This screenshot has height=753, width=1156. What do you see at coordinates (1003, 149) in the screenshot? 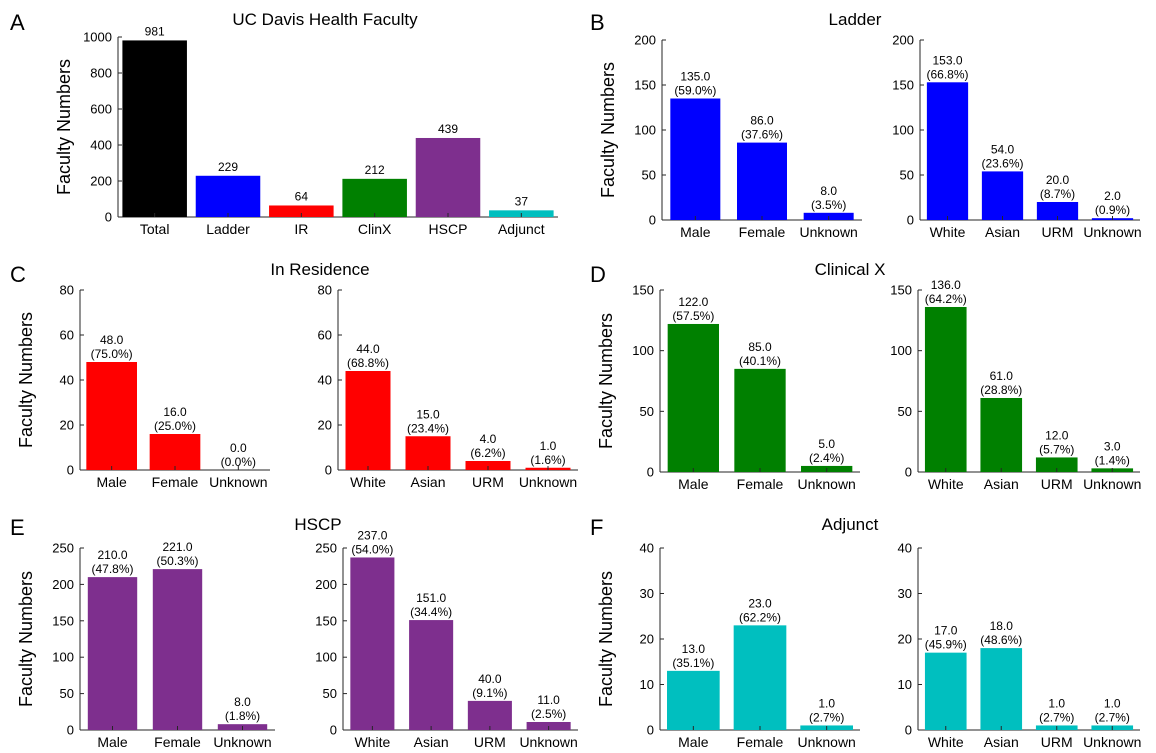
I see `data-label: 54.0` at bounding box center [1003, 149].